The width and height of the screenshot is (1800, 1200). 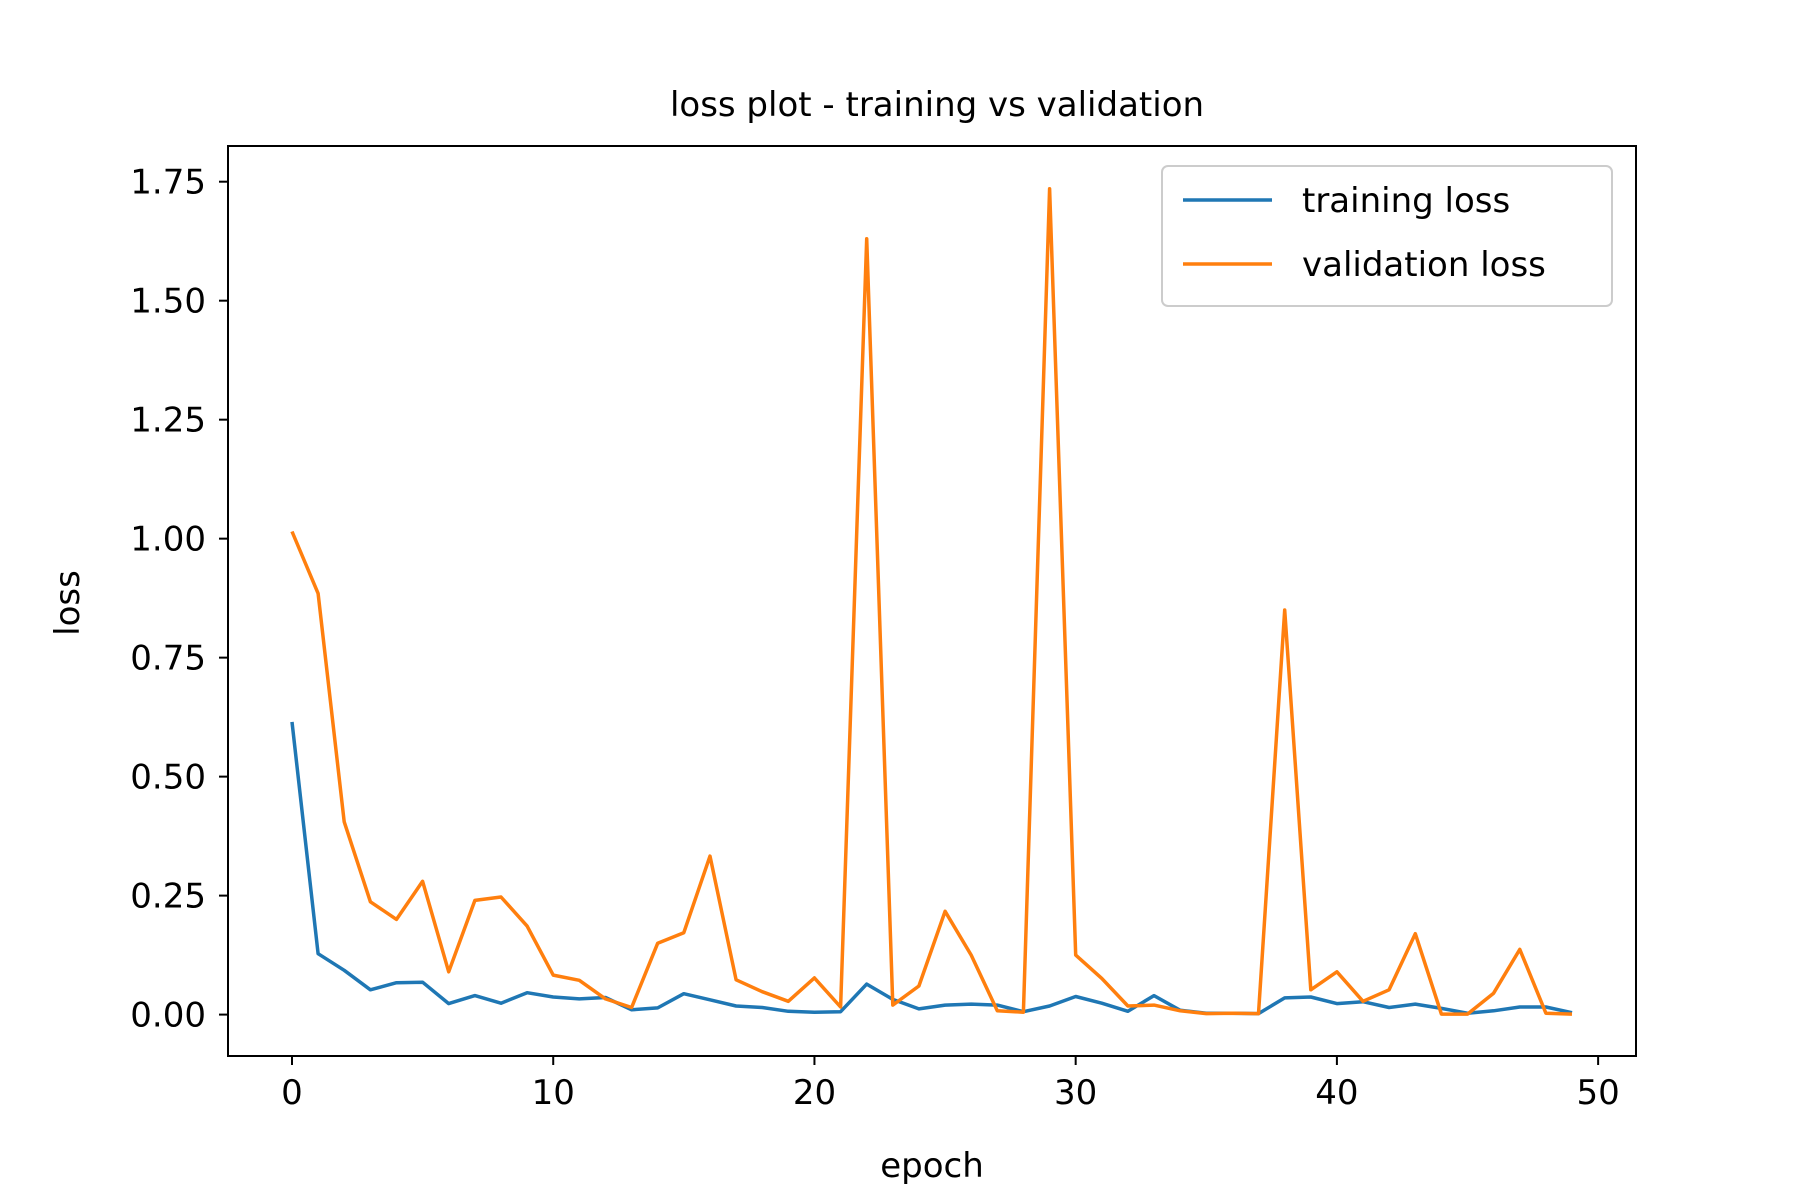 I want to click on x-tick-label: 30, so click(x=1075, y=1093).